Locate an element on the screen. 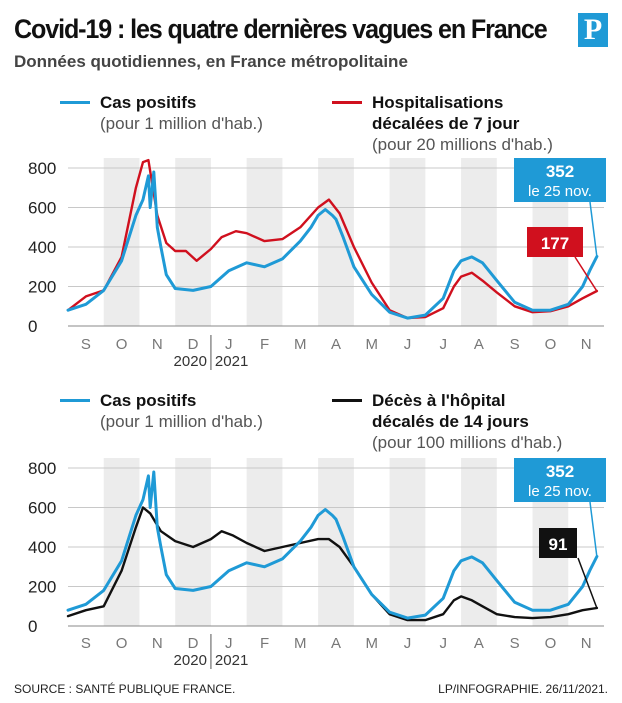  legend-hosp-sub: (pour 20 millions d'hab.) is located at coordinates (462, 144).